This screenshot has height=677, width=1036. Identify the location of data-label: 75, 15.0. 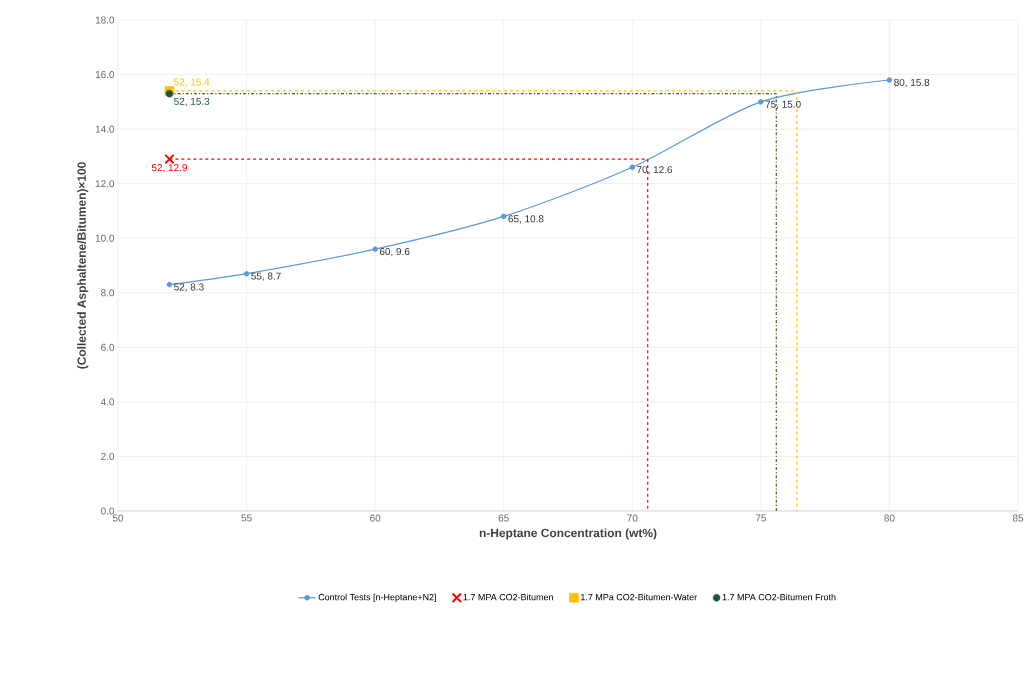
(783, 104).